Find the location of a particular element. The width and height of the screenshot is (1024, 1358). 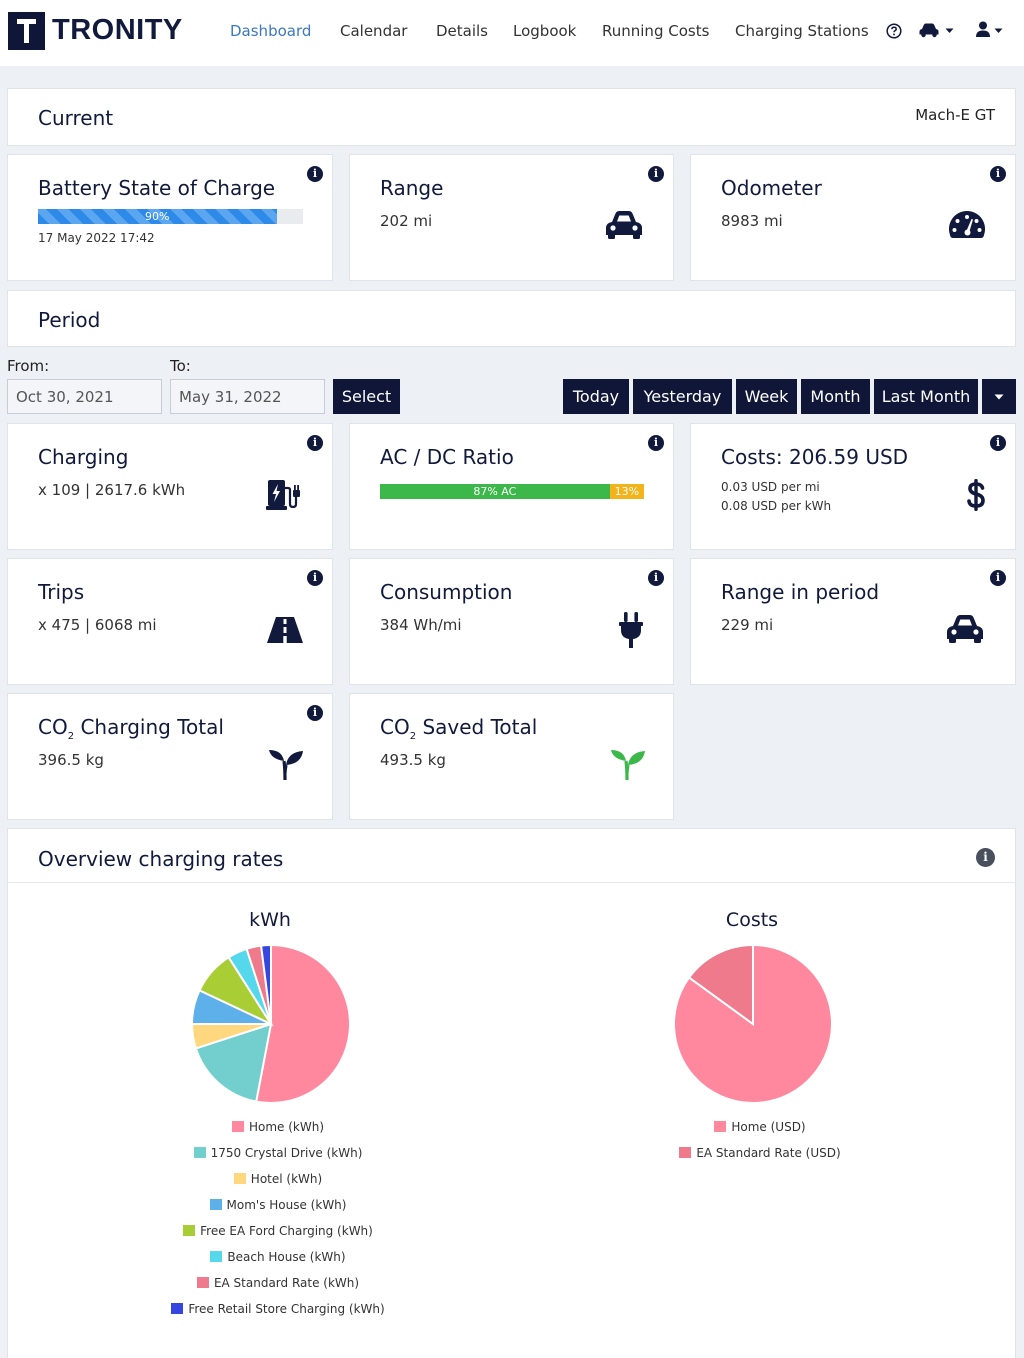

costs-pie-chart is located at coordinates (753, 1023).